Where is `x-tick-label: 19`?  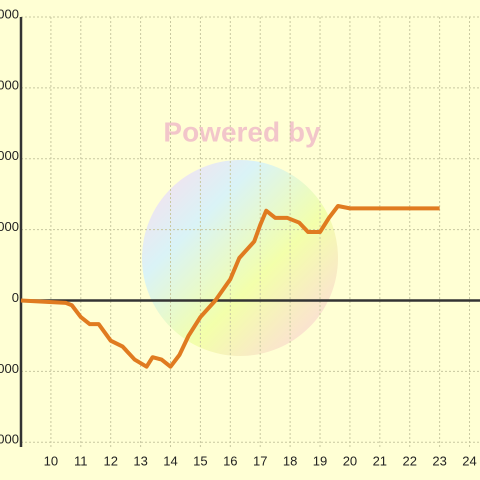 x-tick-label: 19 is located at coordinates (320, 460).